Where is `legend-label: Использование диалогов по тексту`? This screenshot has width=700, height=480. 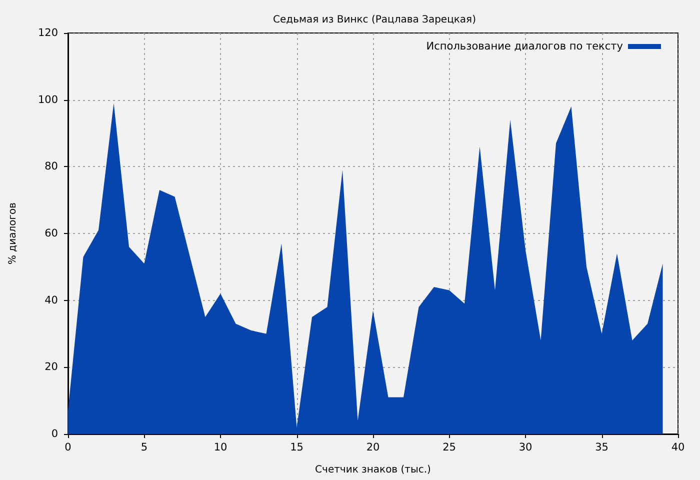 legend-label: Использование диалогов по тексту is located at coordinates (524, 46).